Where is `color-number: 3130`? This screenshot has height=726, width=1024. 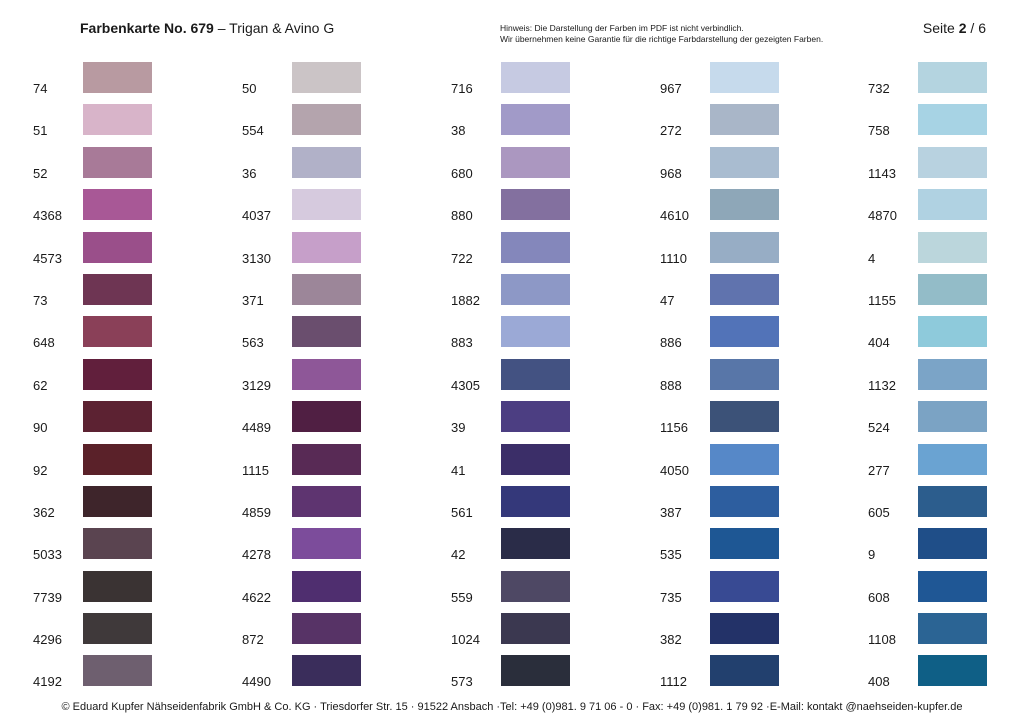 color-number: 3130 is located at coordinates (256, 258).